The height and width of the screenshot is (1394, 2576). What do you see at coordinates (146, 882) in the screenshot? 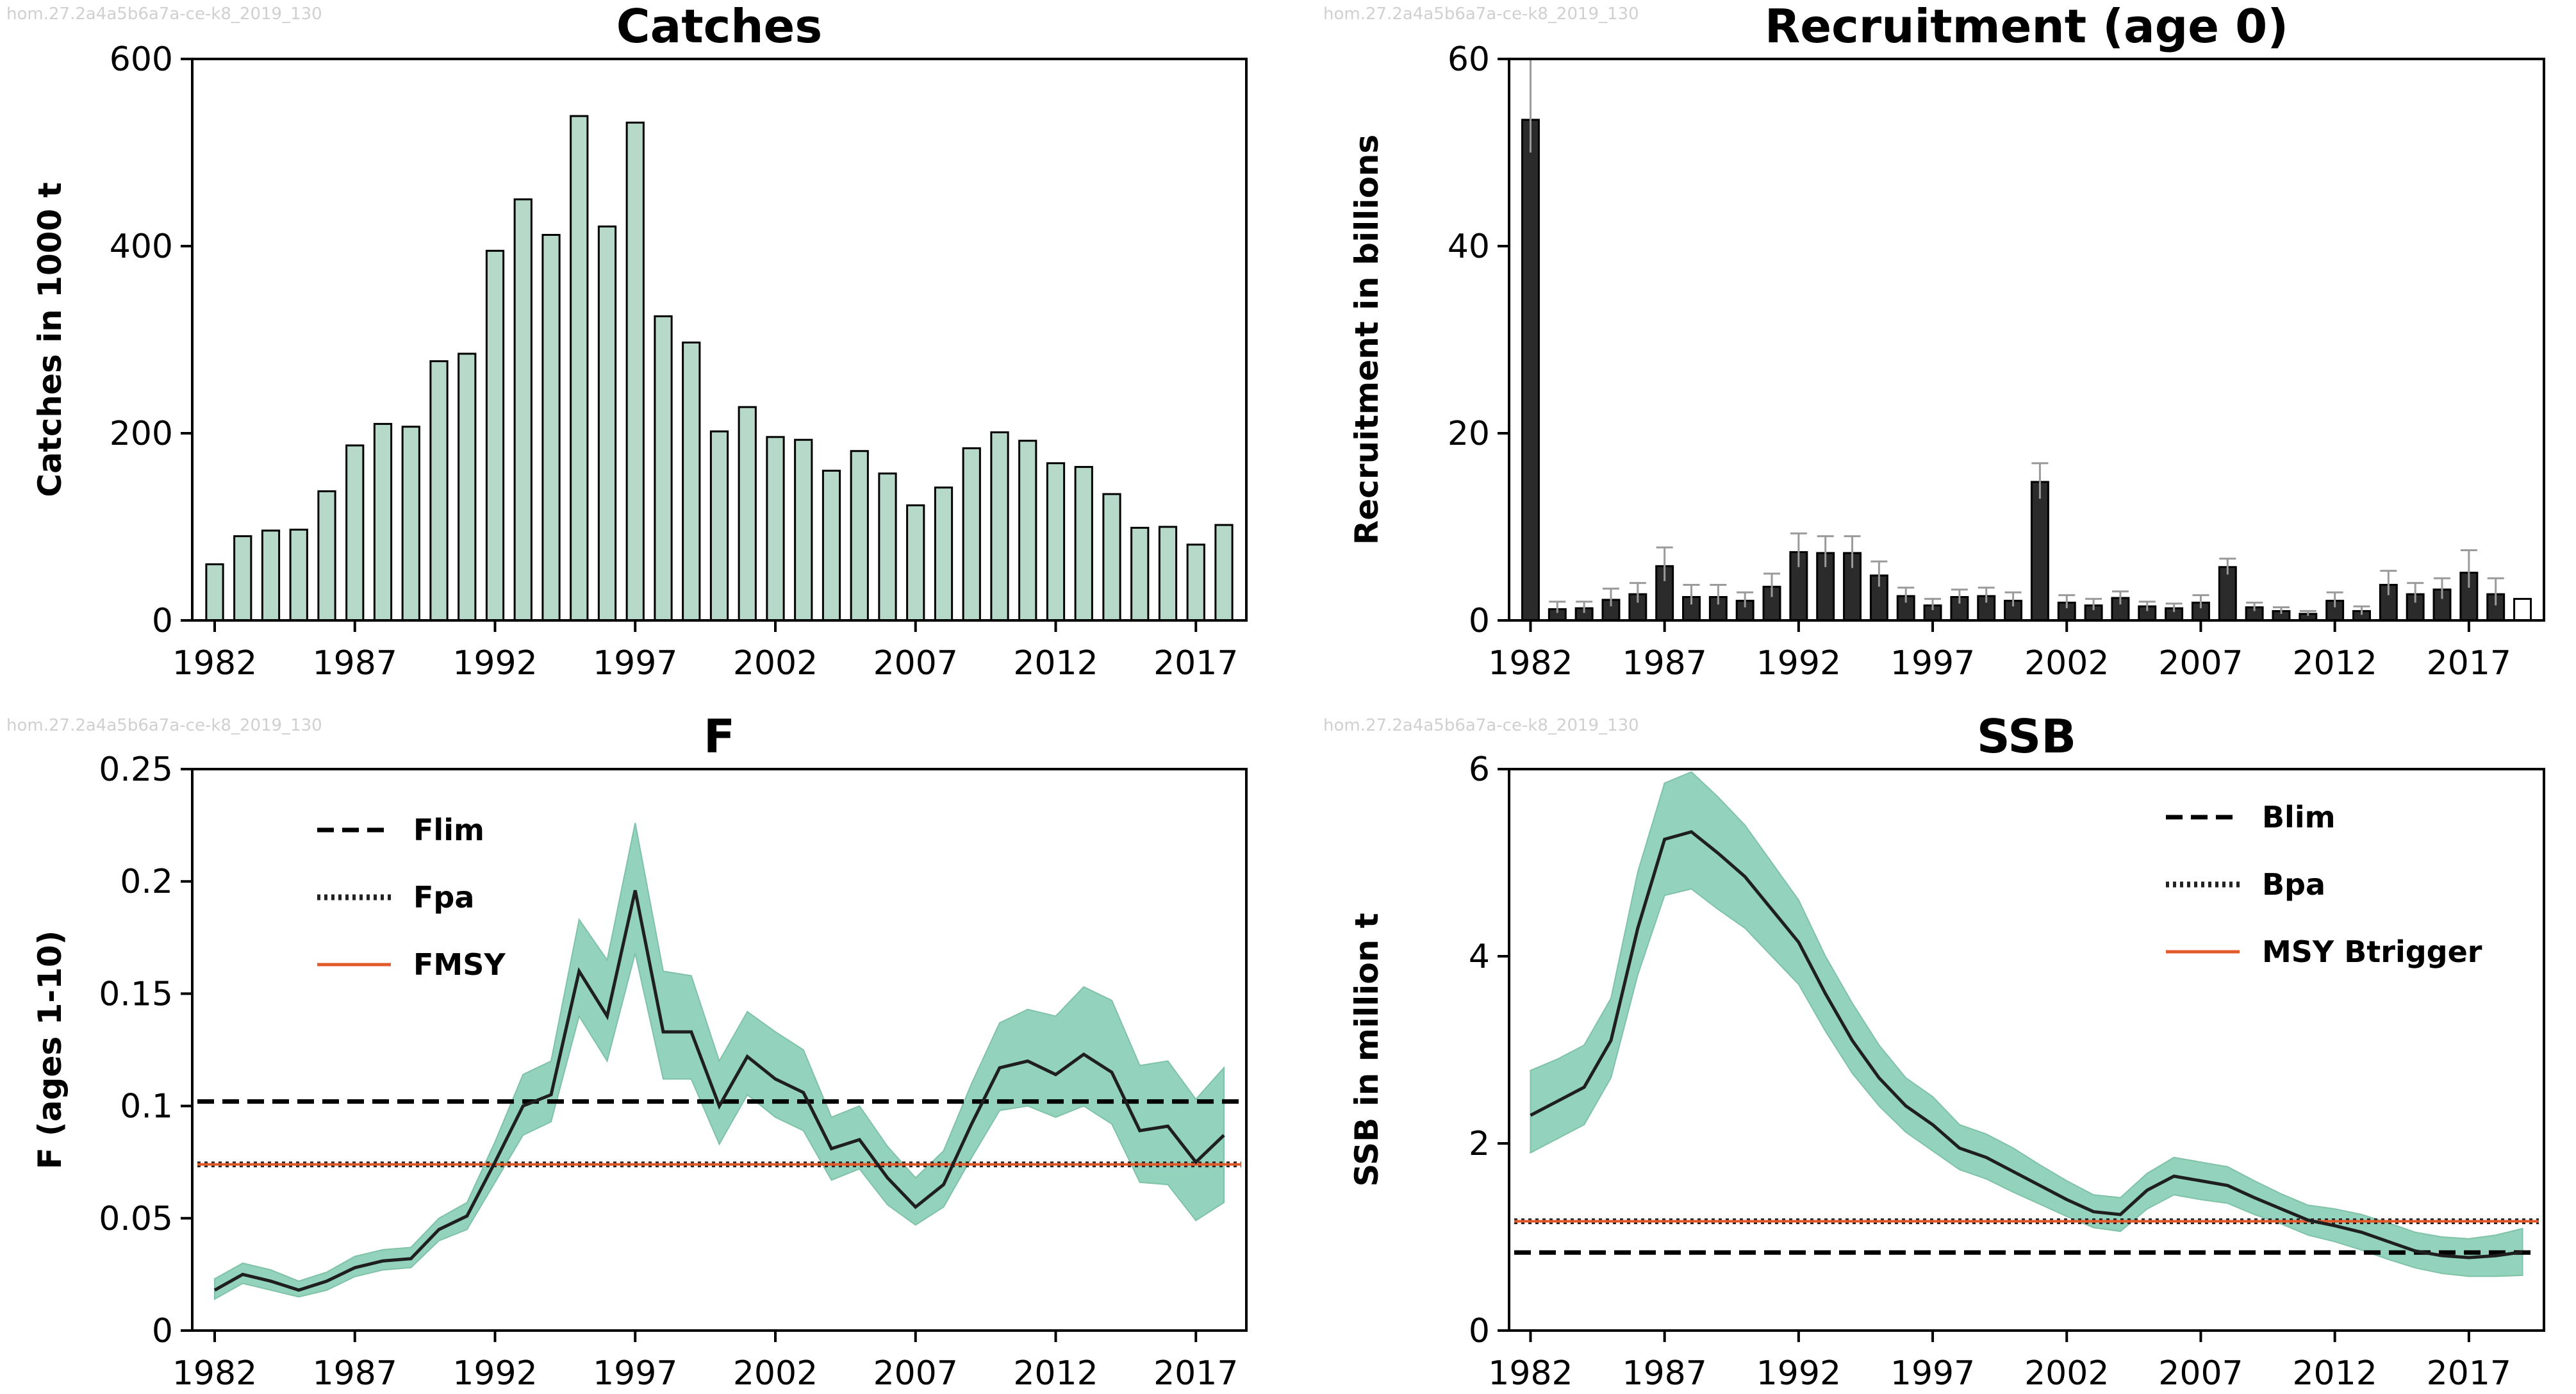
I see `f-y-tick-label: 0.2` at bounding box center [146, 882].